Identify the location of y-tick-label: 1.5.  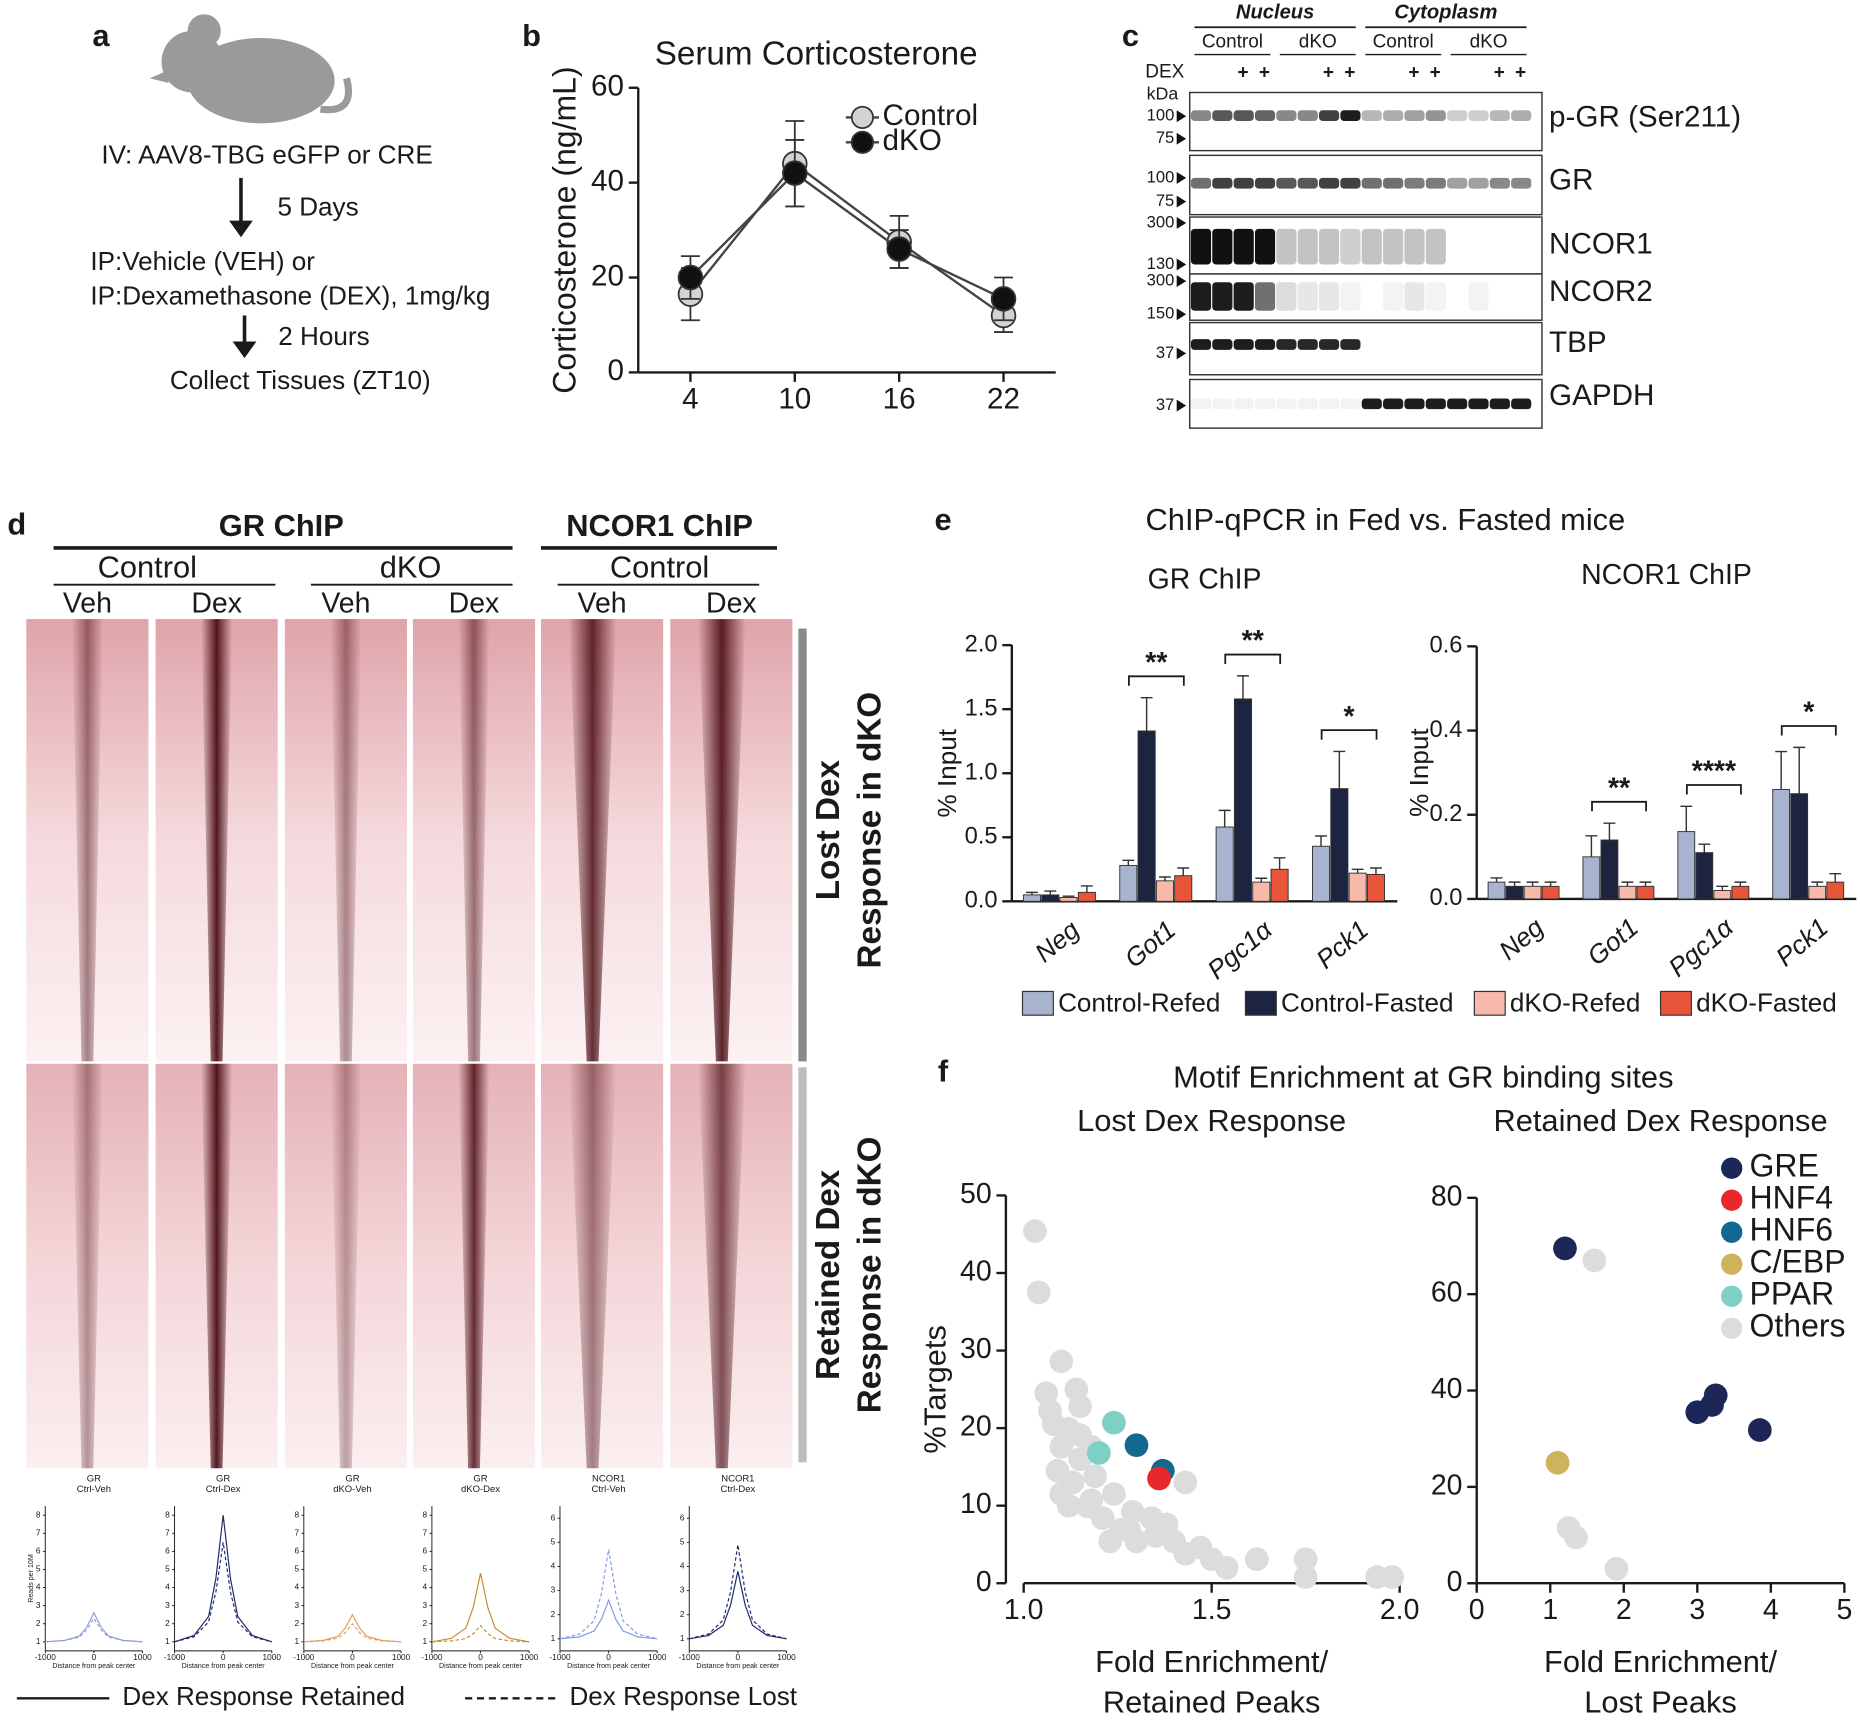
(981, 708).